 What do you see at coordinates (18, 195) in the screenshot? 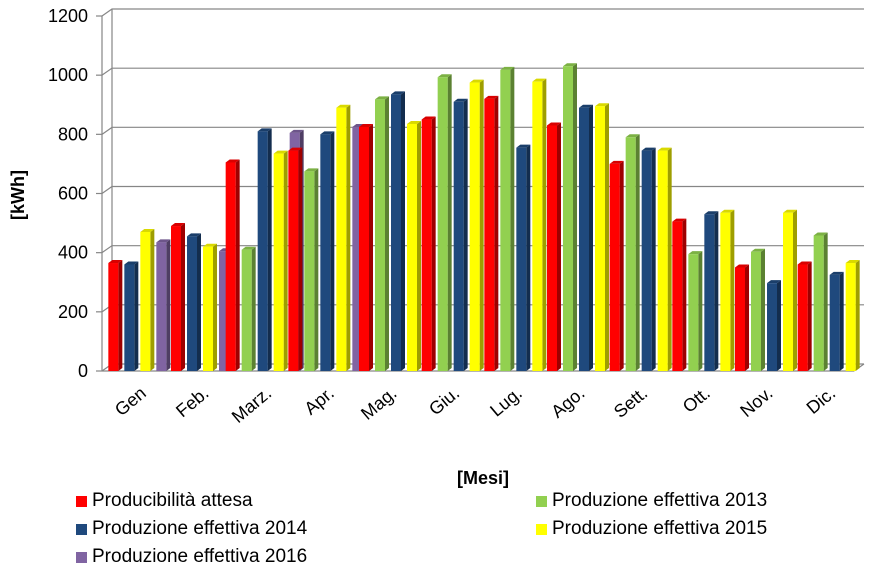
I see `y-axis-label: [kWh]` at bounding box center [18, 195].